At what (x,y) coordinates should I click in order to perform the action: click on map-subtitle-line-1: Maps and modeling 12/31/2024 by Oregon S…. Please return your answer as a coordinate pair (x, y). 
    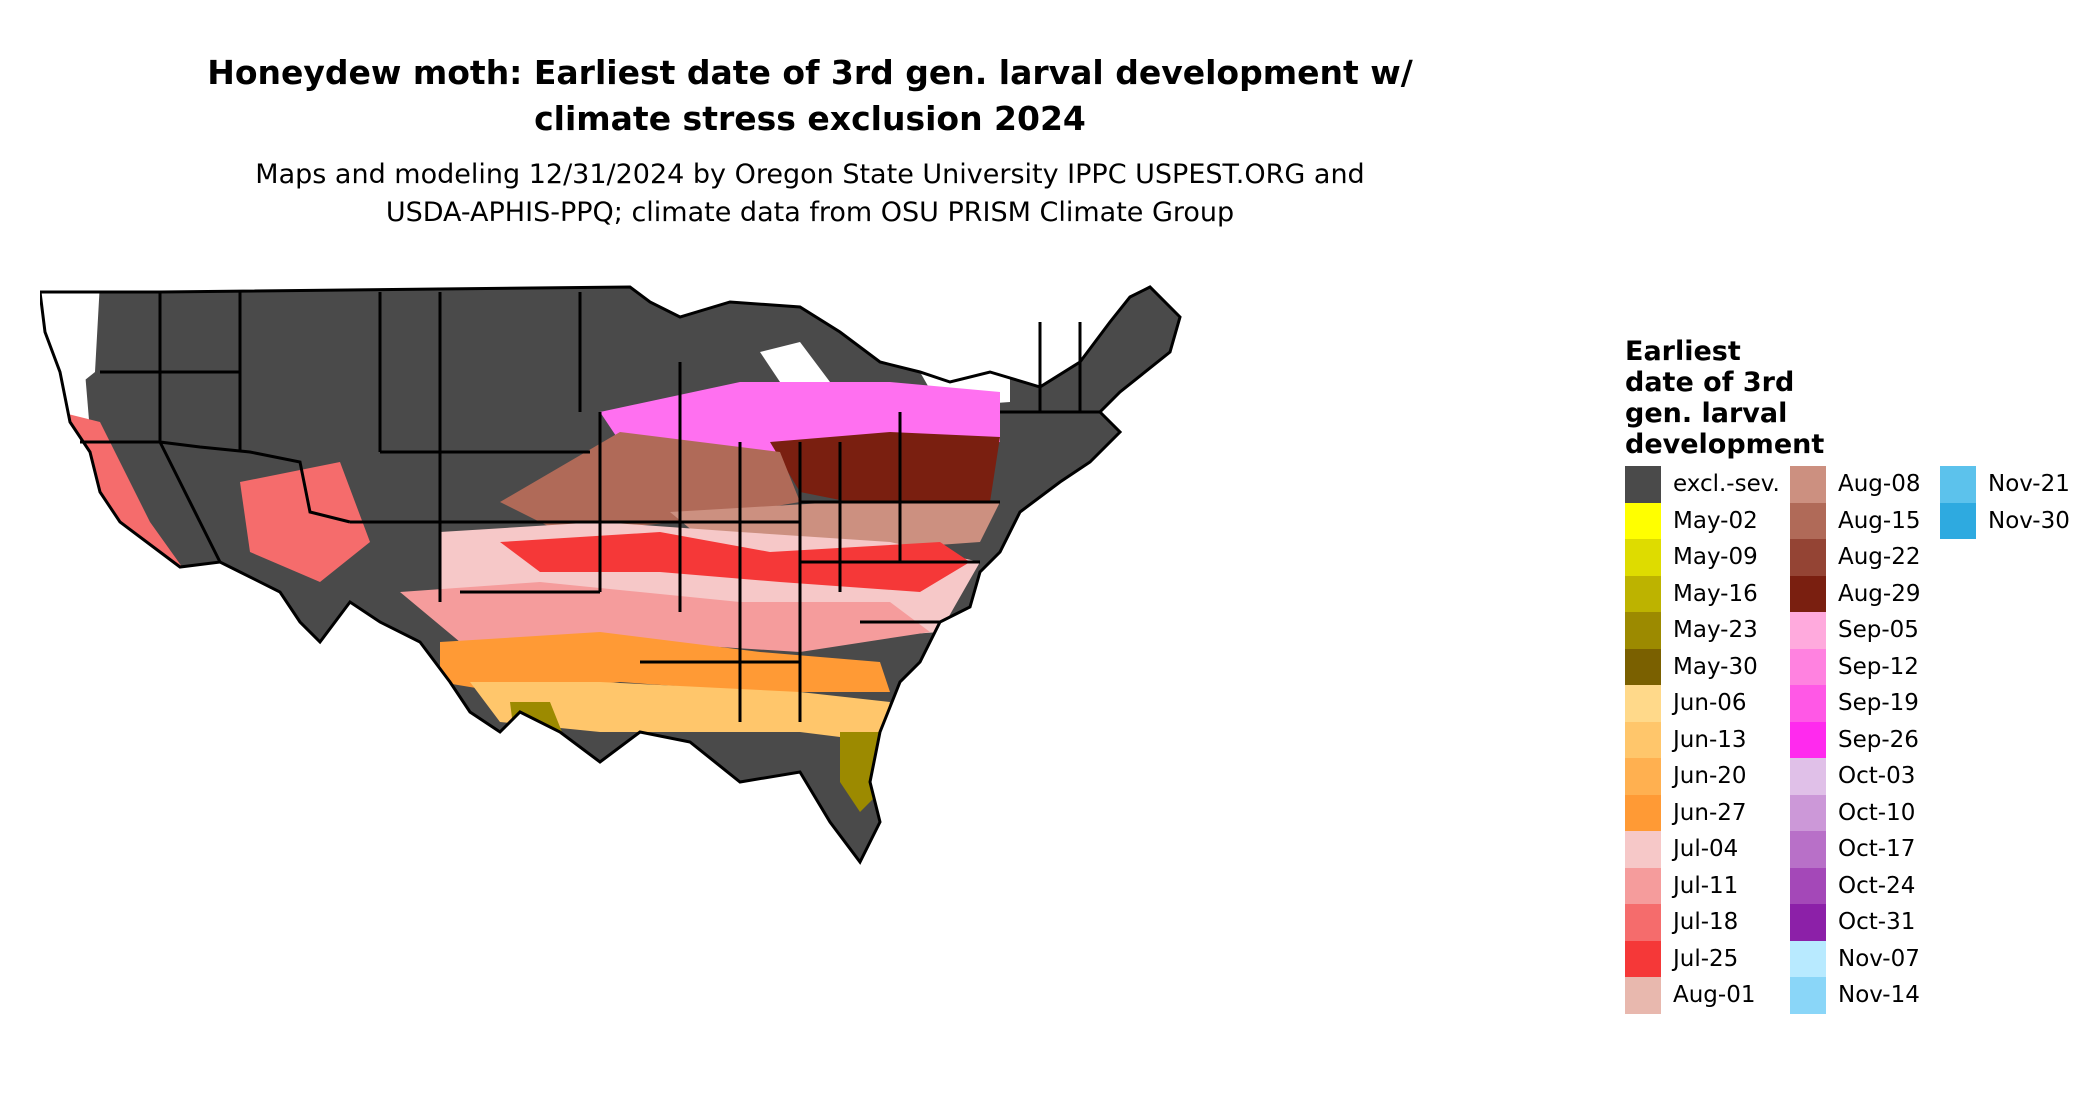
    Looking at the image, I should click on (810, 174).